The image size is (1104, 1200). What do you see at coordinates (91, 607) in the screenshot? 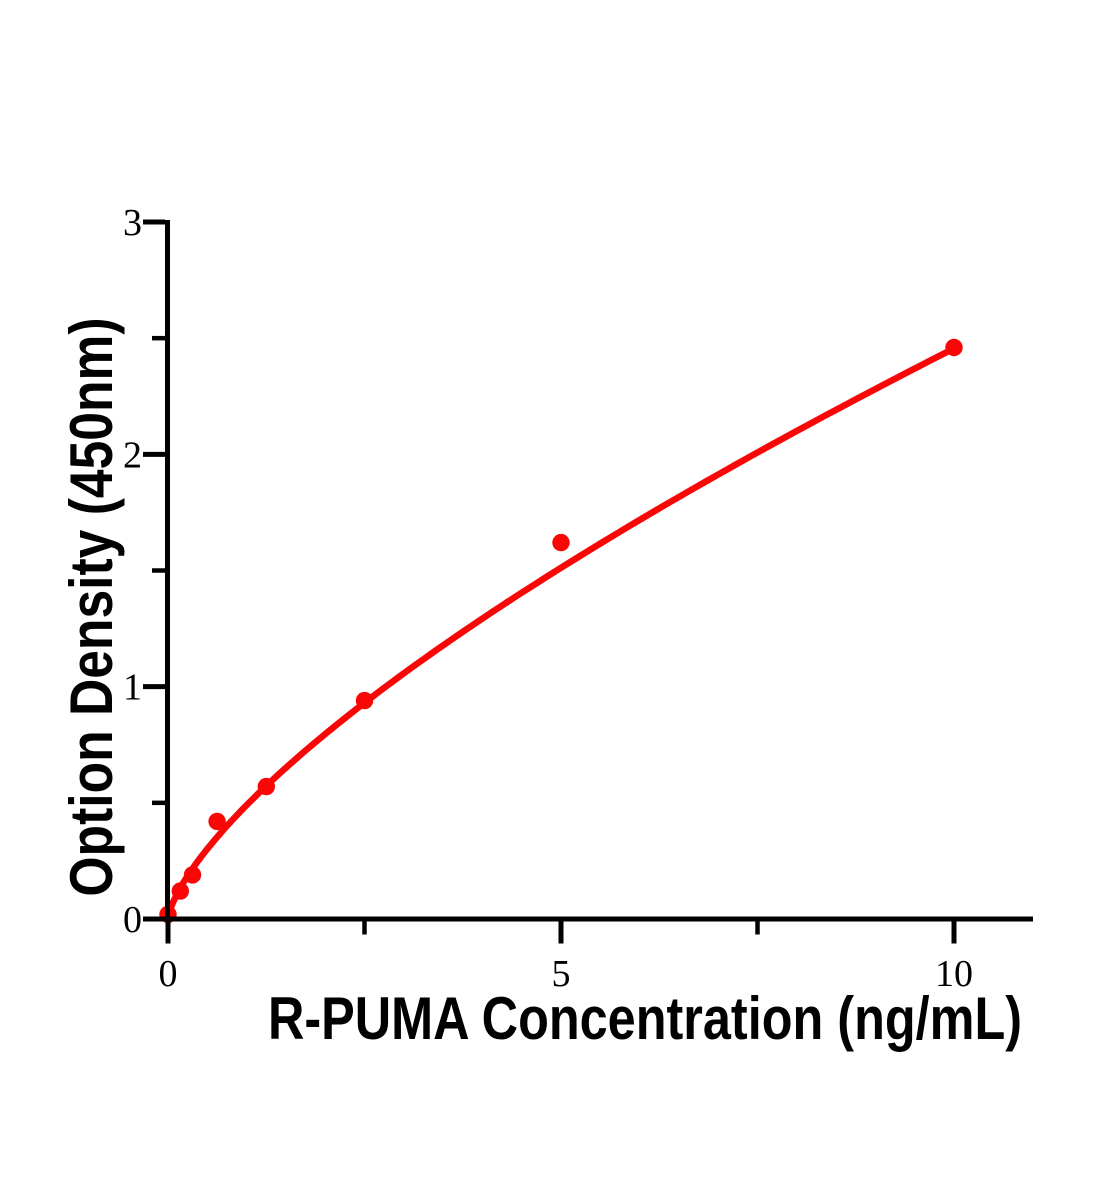
I see `y-axis-title: Option Density (450nm)` at bounding box center [91, 607].